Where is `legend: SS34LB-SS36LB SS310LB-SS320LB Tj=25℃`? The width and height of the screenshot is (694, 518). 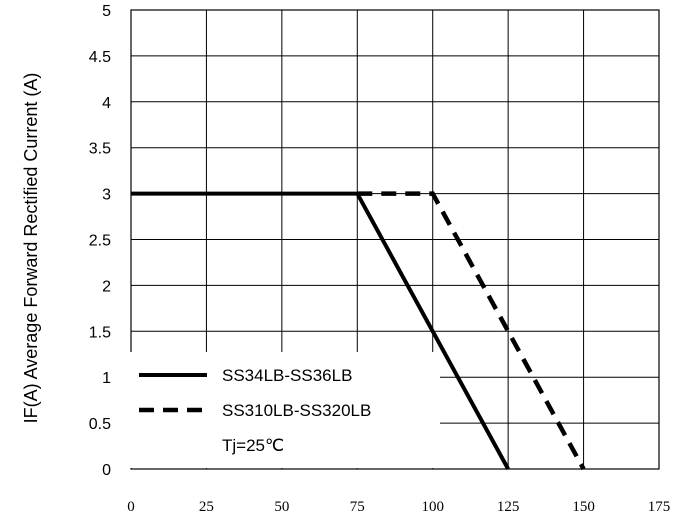 legend: SS34LB-SS36LB SS310LB-SS320LB Tj=25℃ is located at coordinates (284, 410).